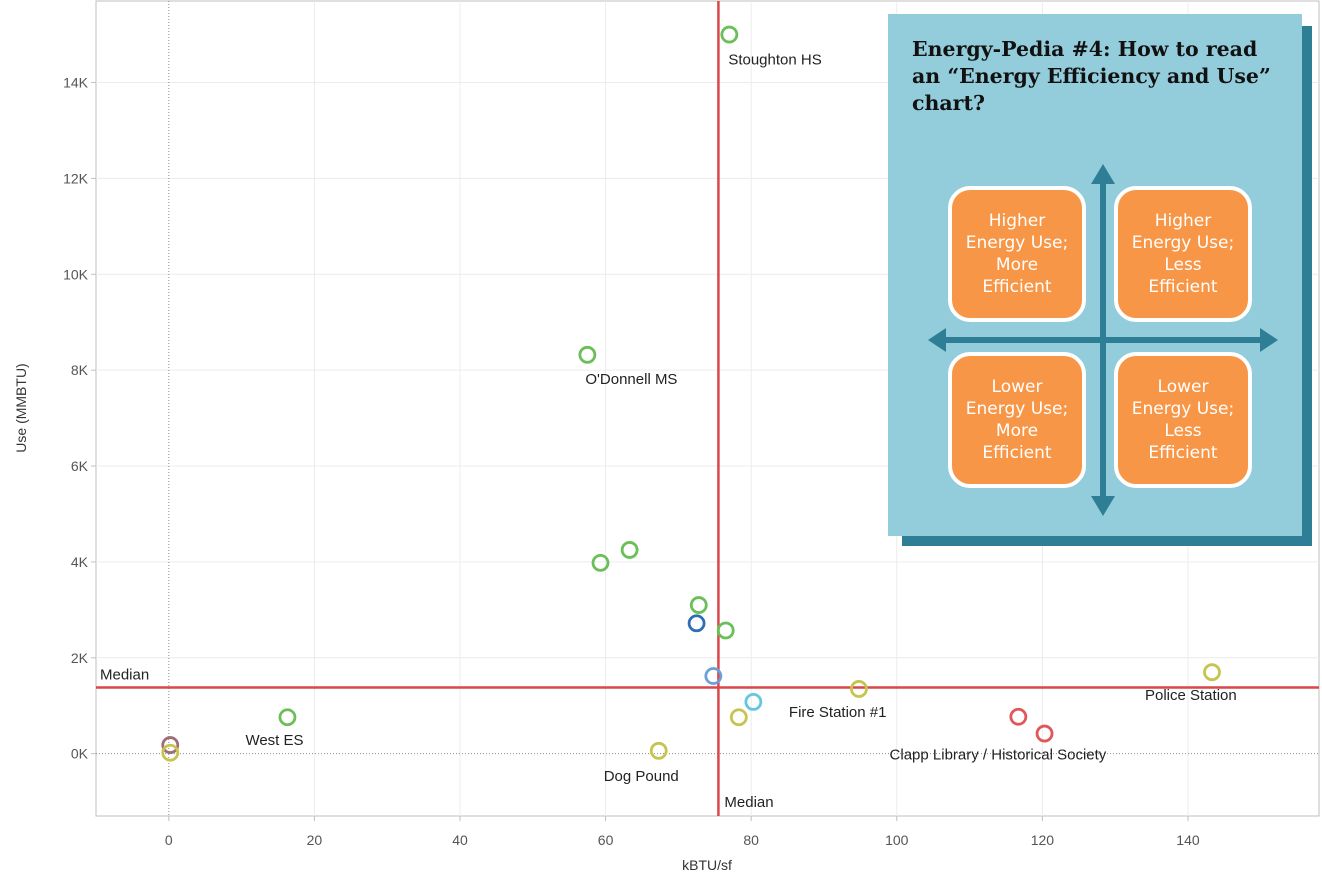 The image size is (1322, 877). What do you see at coordinates (1269, 340) in the screenshot?
I see `arrow-right-icon` at bounding box center [1269, 340].